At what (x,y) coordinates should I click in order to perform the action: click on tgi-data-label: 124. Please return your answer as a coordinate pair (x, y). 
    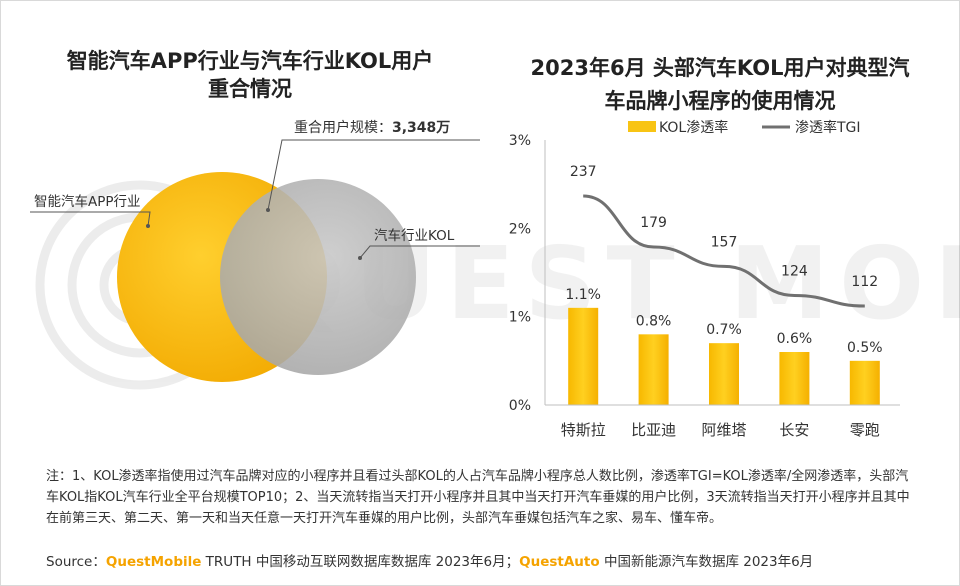
    Looking at the image, I should click on (794, 271).